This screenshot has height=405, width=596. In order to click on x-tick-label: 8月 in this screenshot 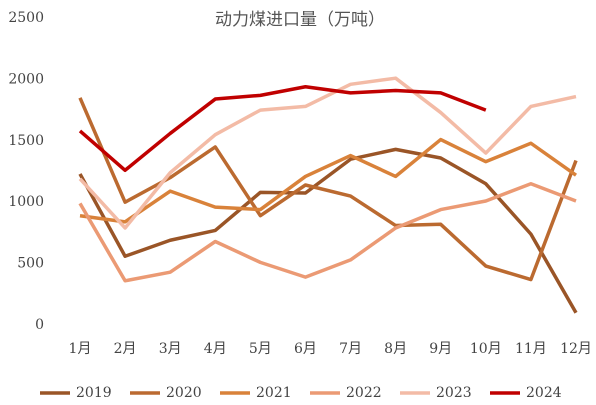, I will do `click(395, 349)`.